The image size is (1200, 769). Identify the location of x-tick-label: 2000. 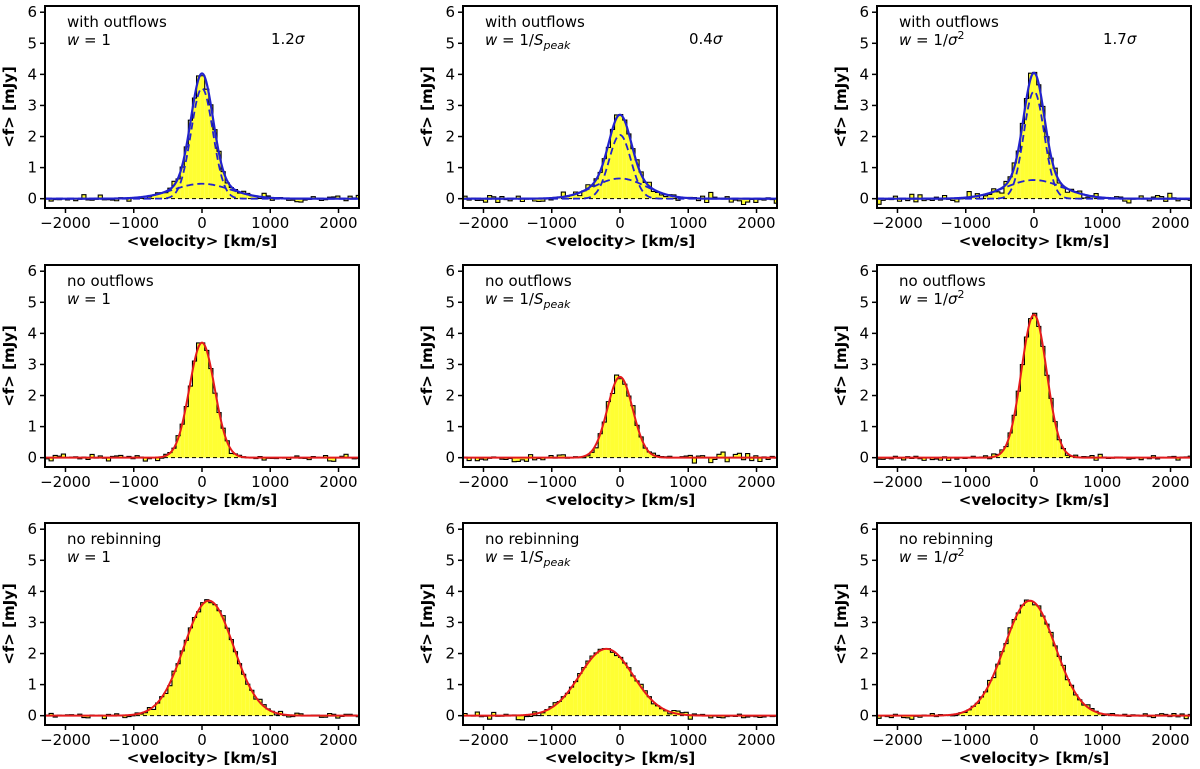
(1170, 223).